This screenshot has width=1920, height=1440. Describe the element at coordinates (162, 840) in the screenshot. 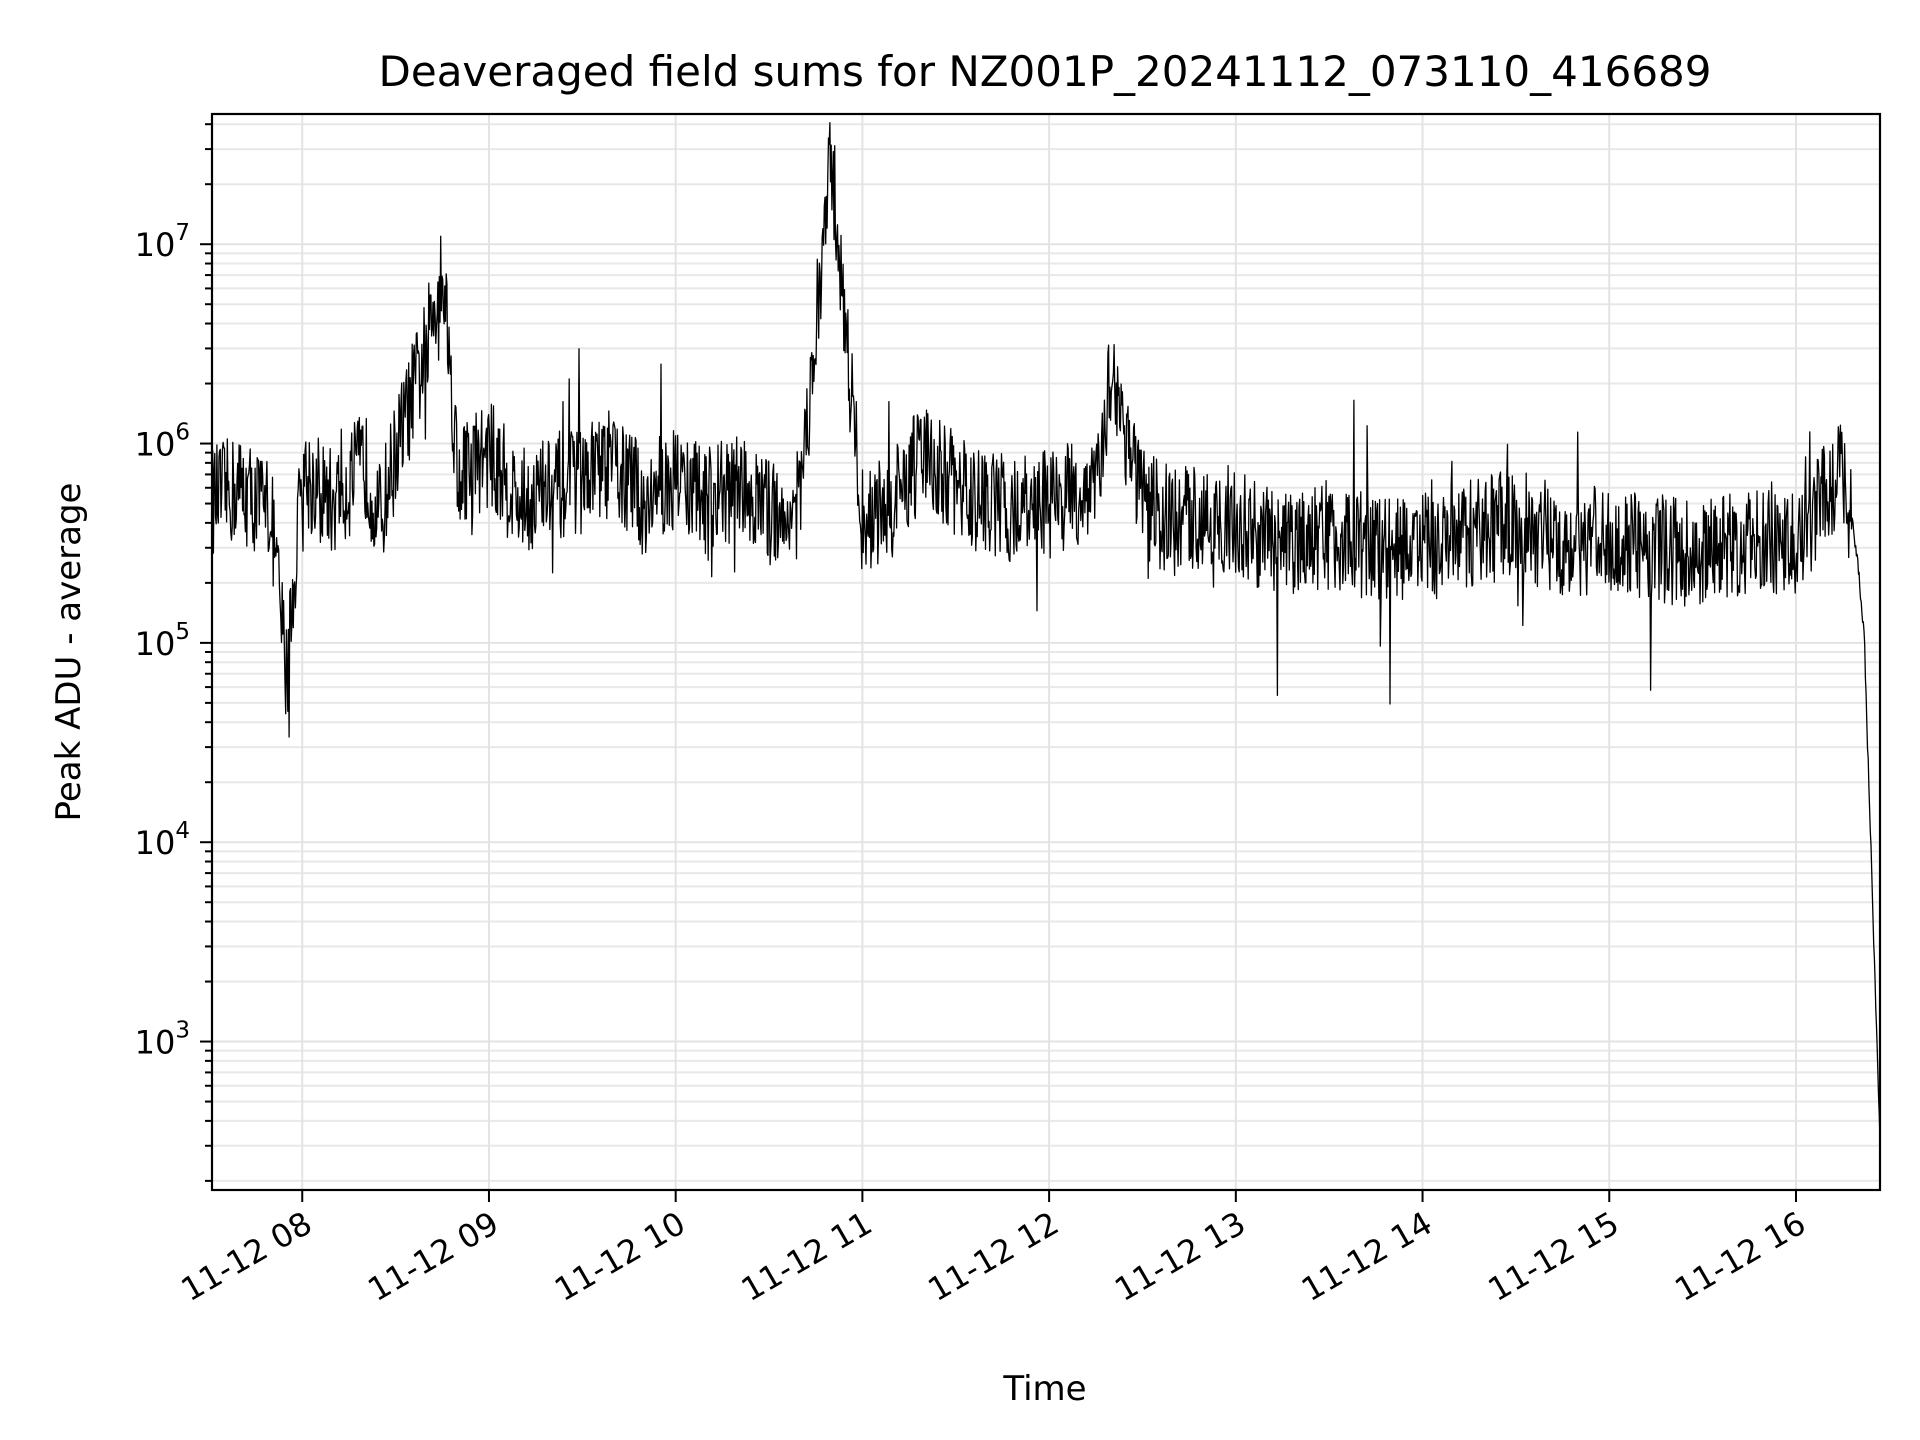

I see `y-tick-label: 10⁴` at that location.